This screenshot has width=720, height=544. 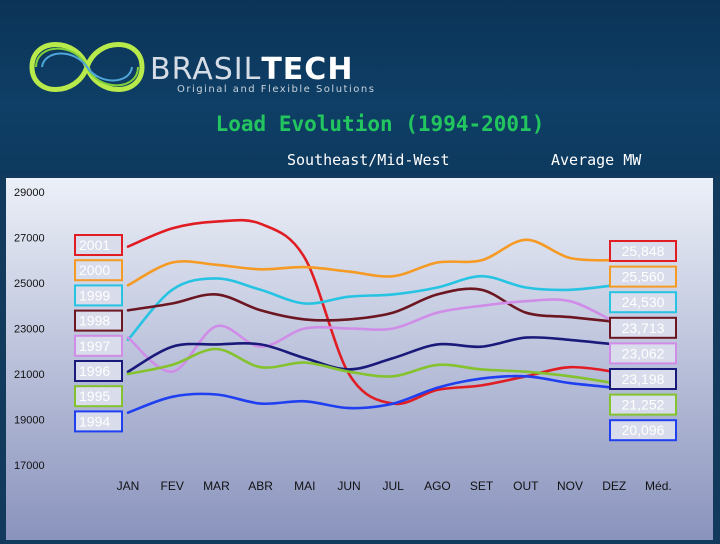 I want to click on average-box-2001, so click(x=643, y=251).